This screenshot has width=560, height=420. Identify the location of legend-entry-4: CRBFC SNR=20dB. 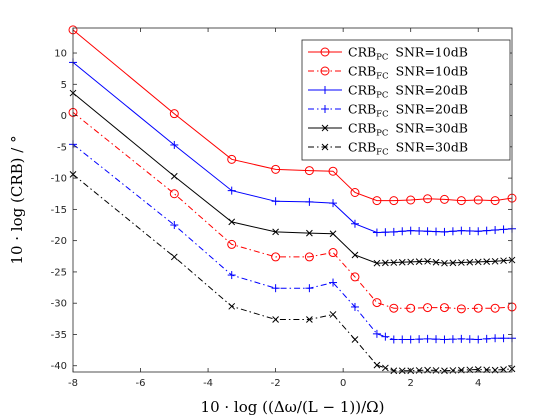
(388, 111).